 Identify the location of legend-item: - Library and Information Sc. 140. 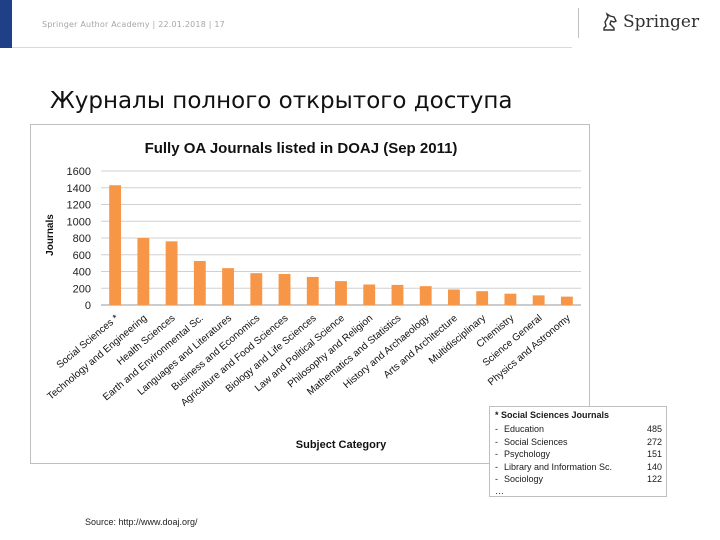
(578, 467).